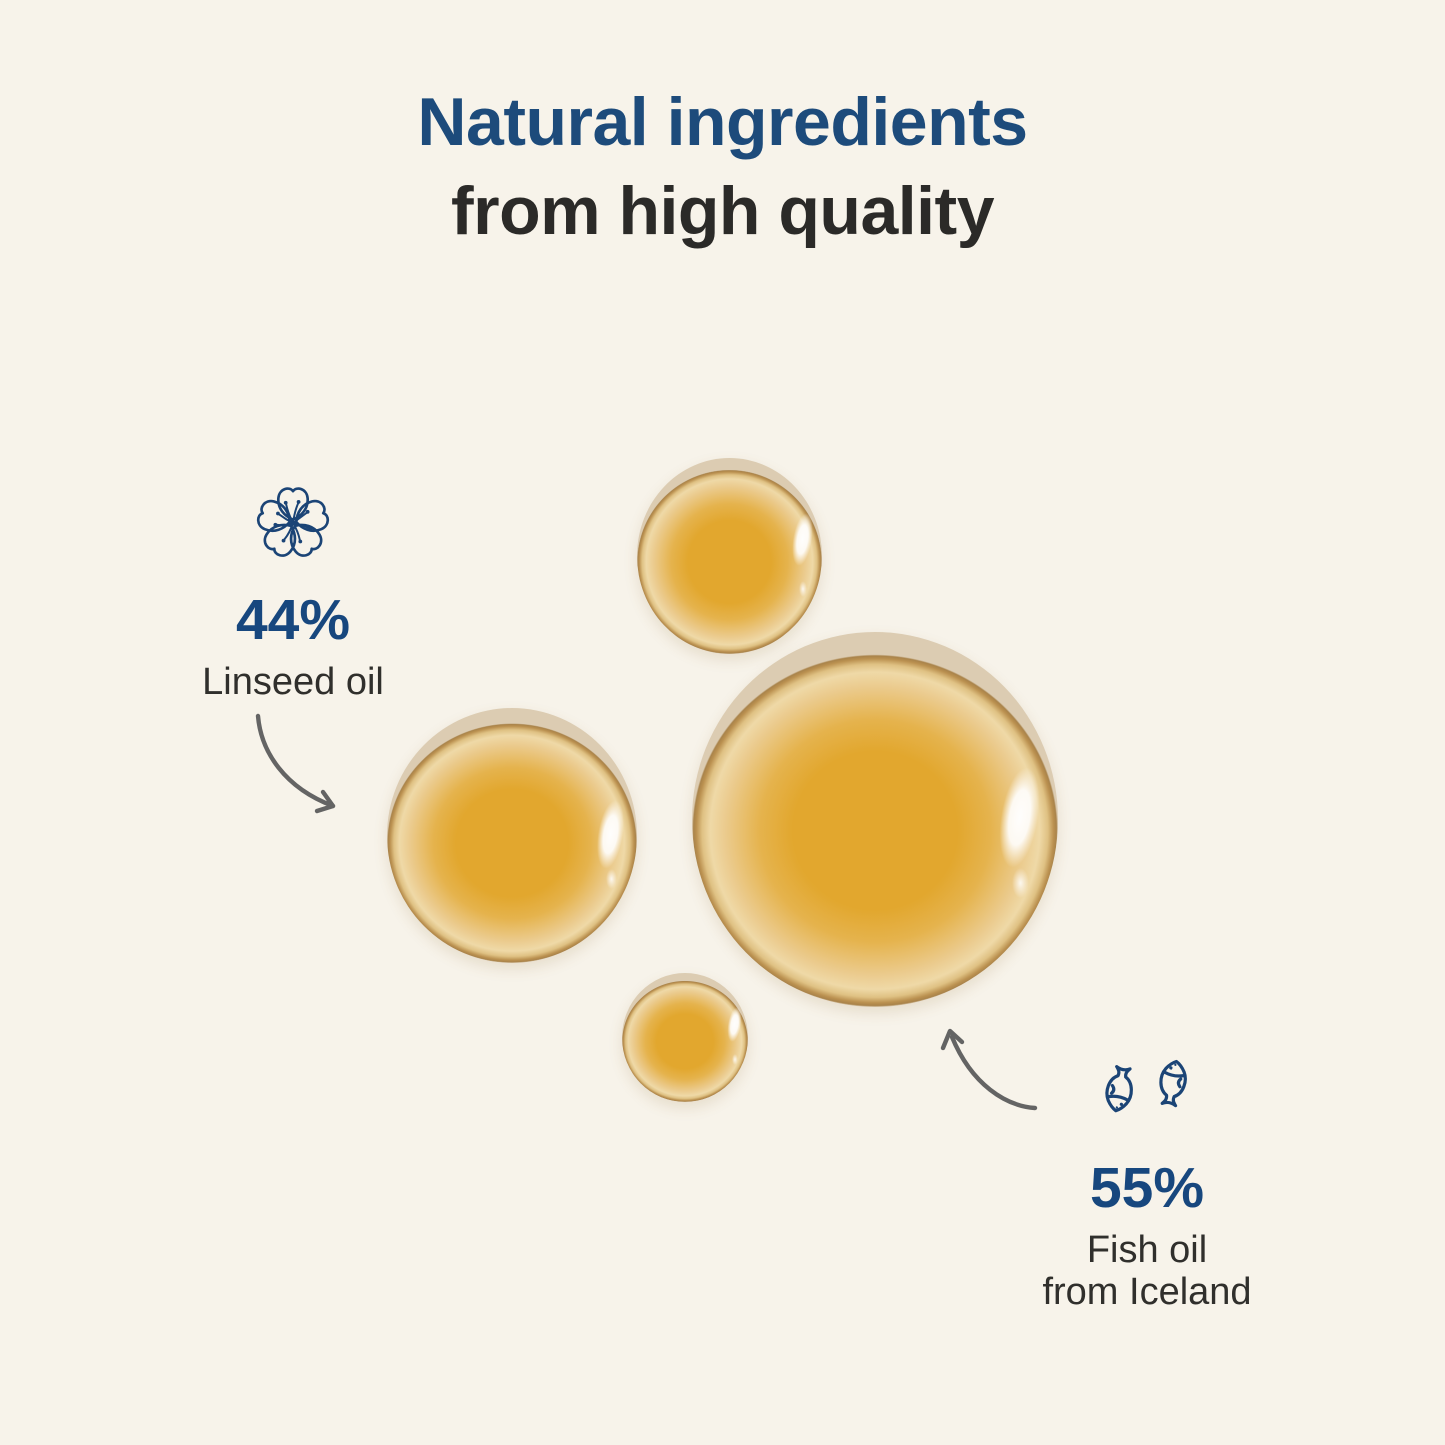  Describe the element at coordinates (293, 620) in the screenshot. I see `linseed-percent: 44%` at that location.